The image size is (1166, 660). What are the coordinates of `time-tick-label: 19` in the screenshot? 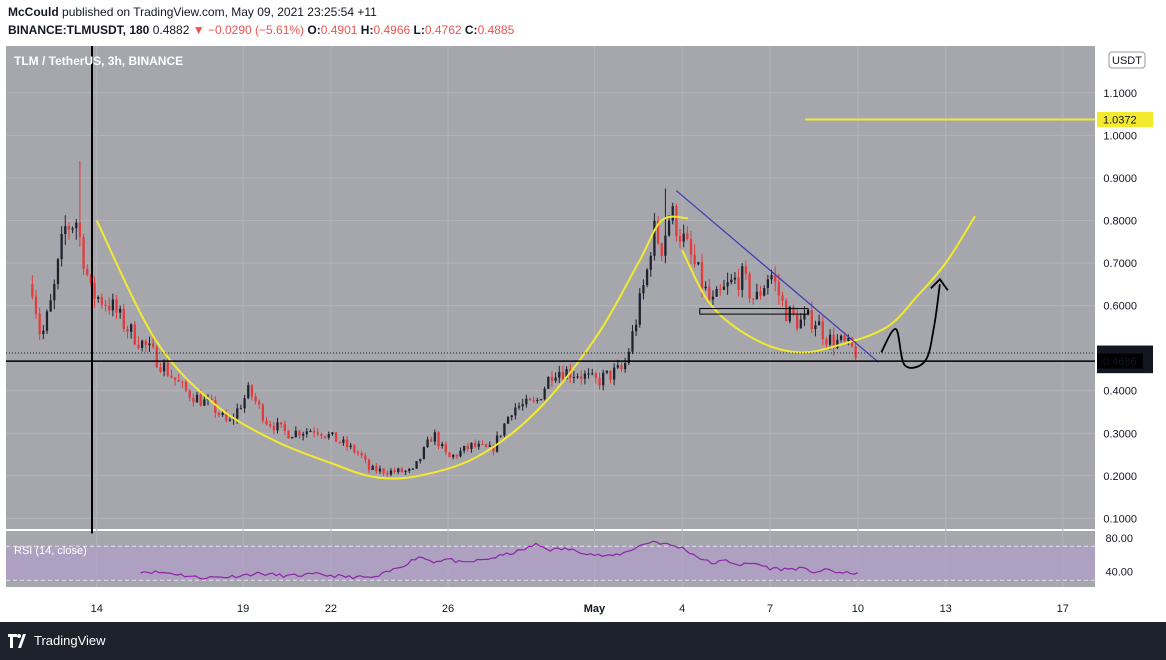 It's located at (243, 609).